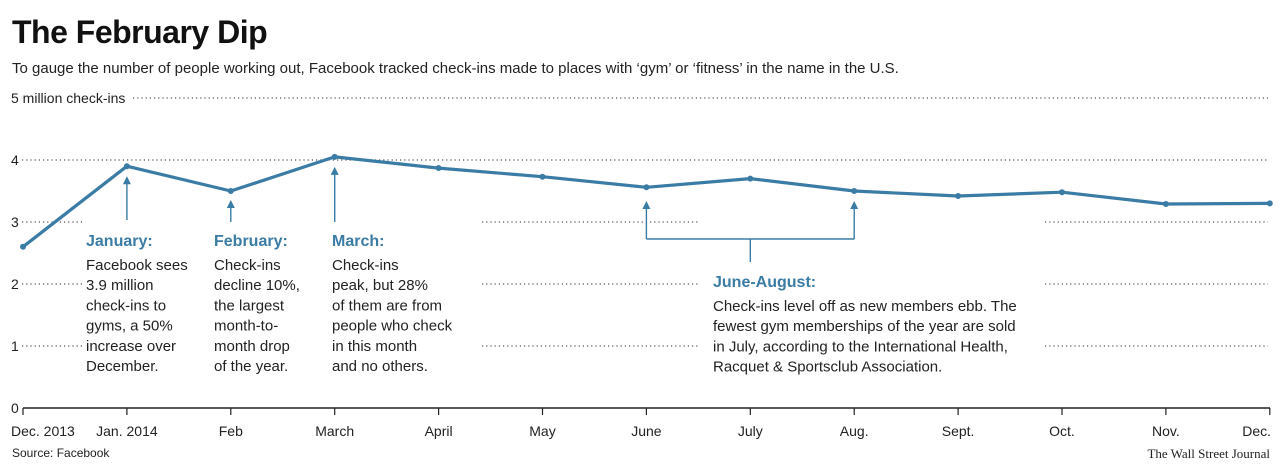 The width and height of the screenshot is (1280, 476). Describe the element at coordinates (15, 160) in the screenshot. I see `y-tick-label: 4` at that location.